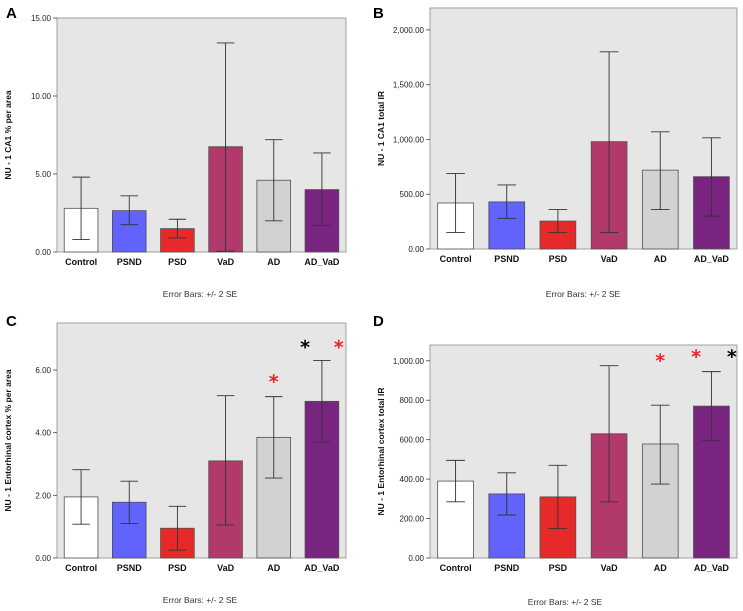 Image resolution: width=743 pixels, height=611 pixels. What do you see at coordinates (381, 128) in the screenshot?
I see `y-axis-title: NU - 1 CA1 total IR` at bounding box center [381, 128].